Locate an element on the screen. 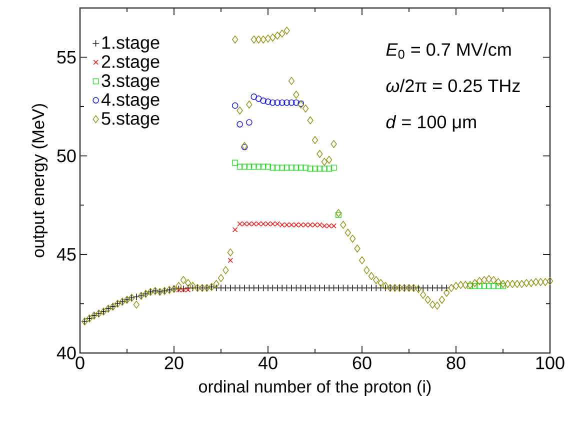  x-tick-label: 80 is located at coordinates (456, 363).